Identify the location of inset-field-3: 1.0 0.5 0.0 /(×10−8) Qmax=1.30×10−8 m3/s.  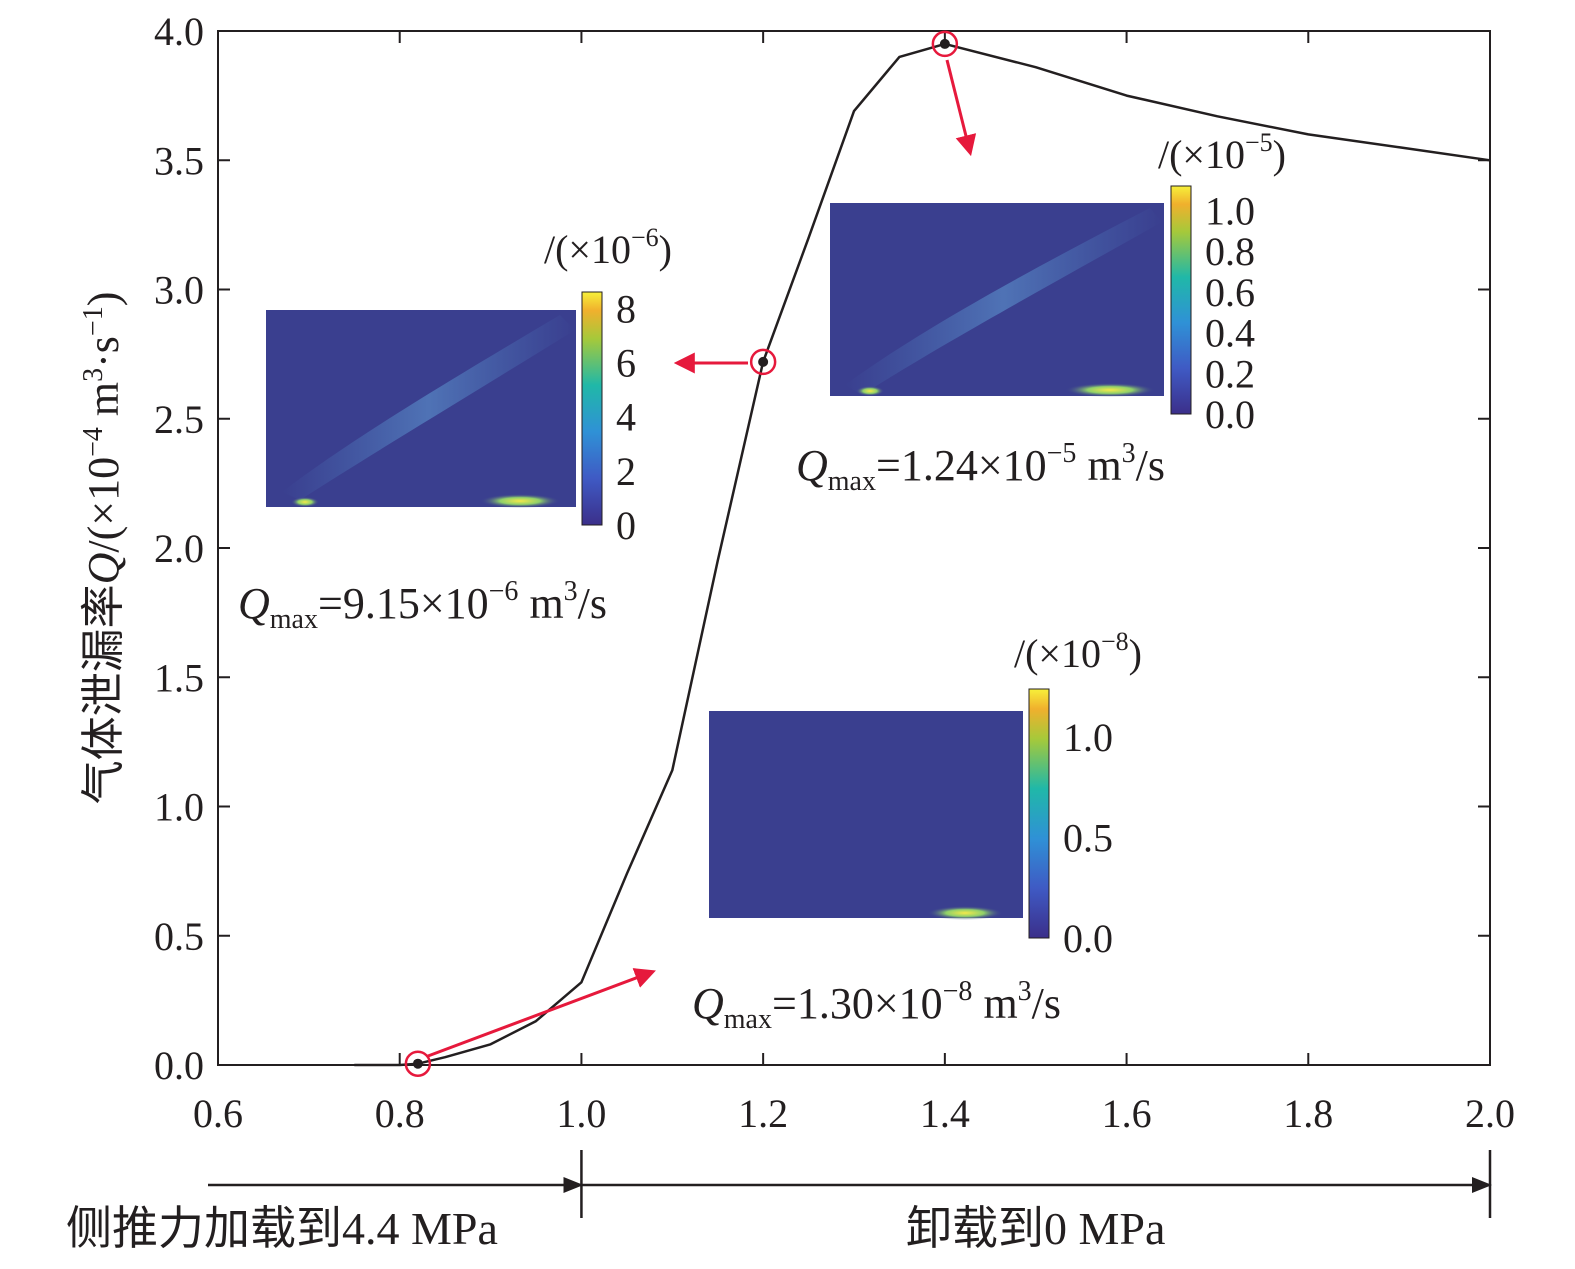
(917, 831).